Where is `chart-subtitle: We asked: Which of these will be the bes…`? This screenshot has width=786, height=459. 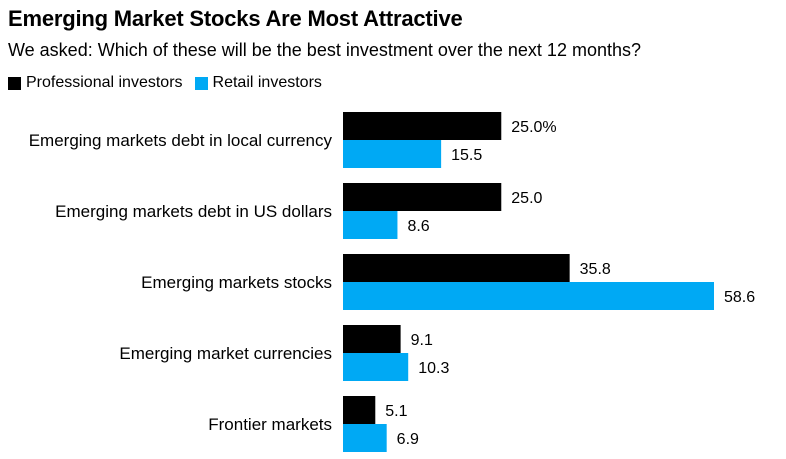
chart-subtitle: We asked: Which of these will be the bes… is located at coordinates (324, 50).